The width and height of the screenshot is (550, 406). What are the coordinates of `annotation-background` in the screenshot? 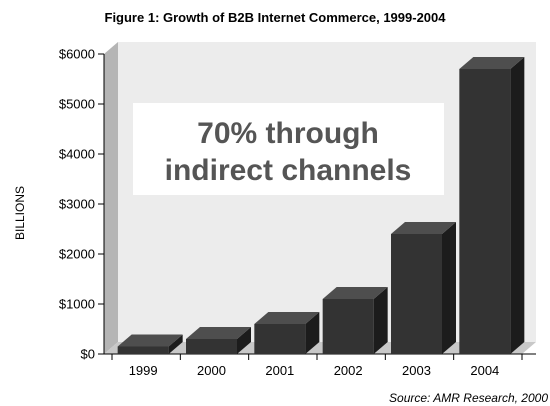 It's located at (288, 149).